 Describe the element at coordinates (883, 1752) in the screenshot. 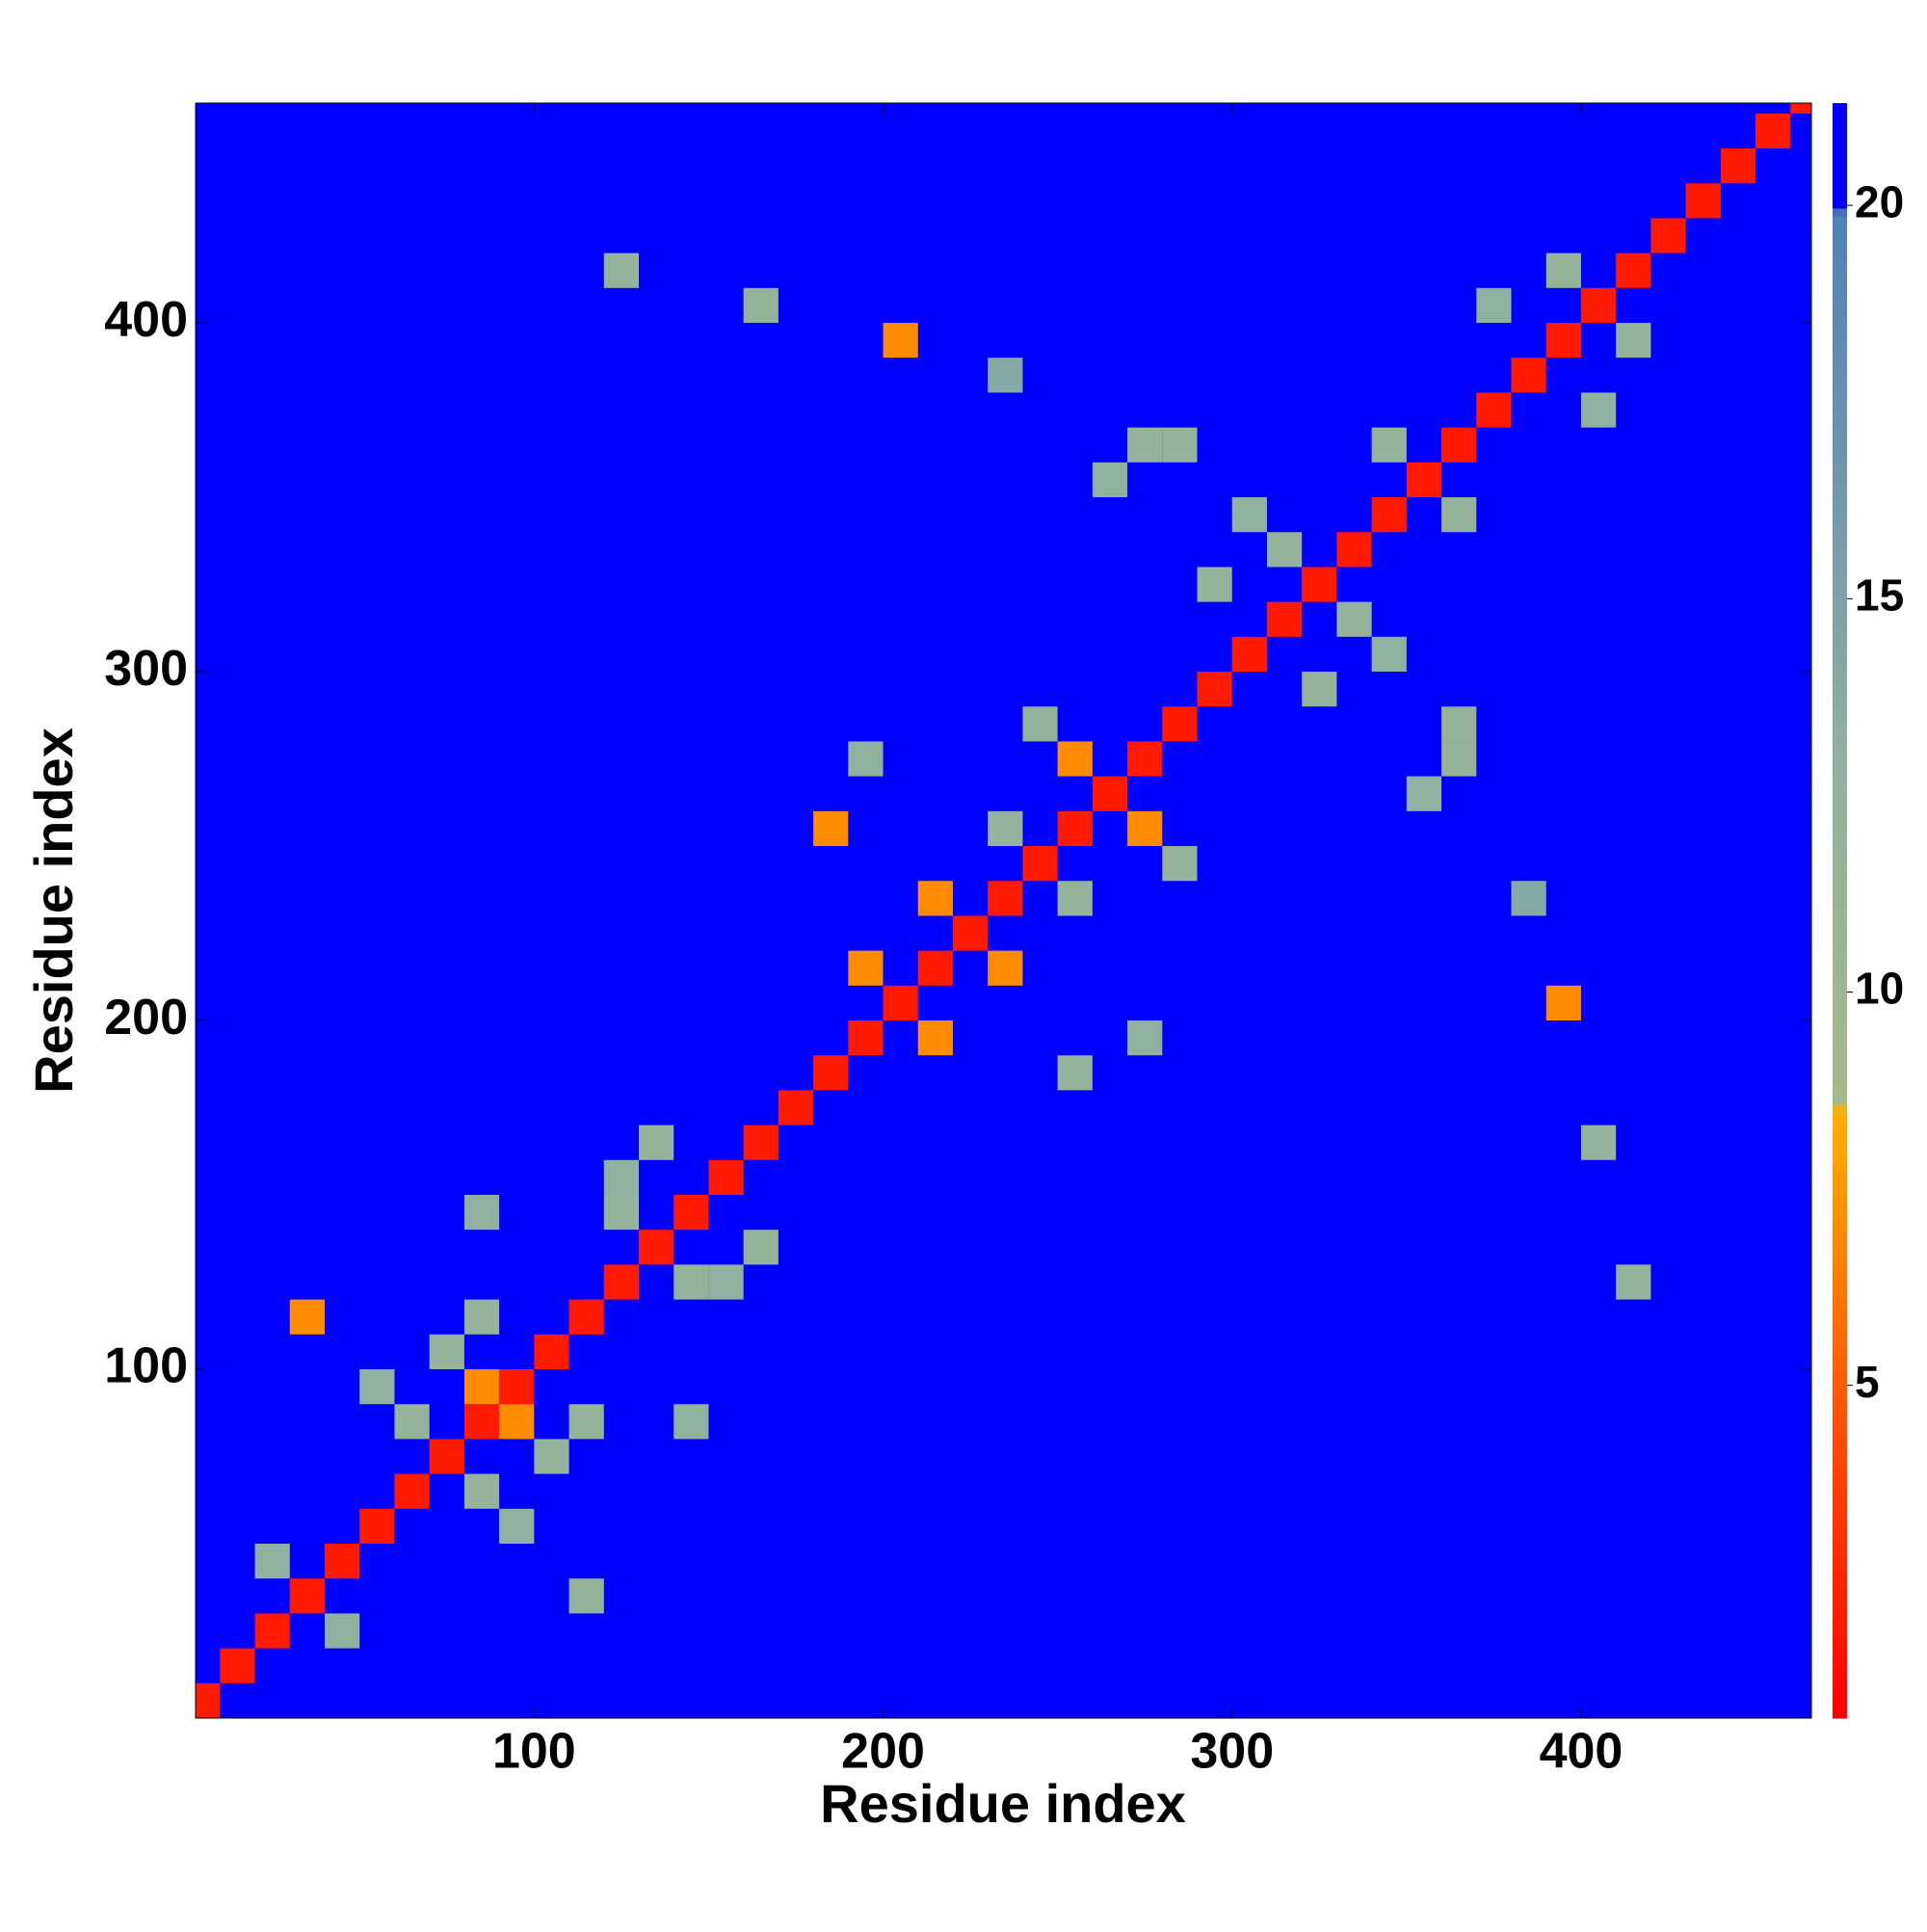

I see `x-tick-label: 200` at that location.